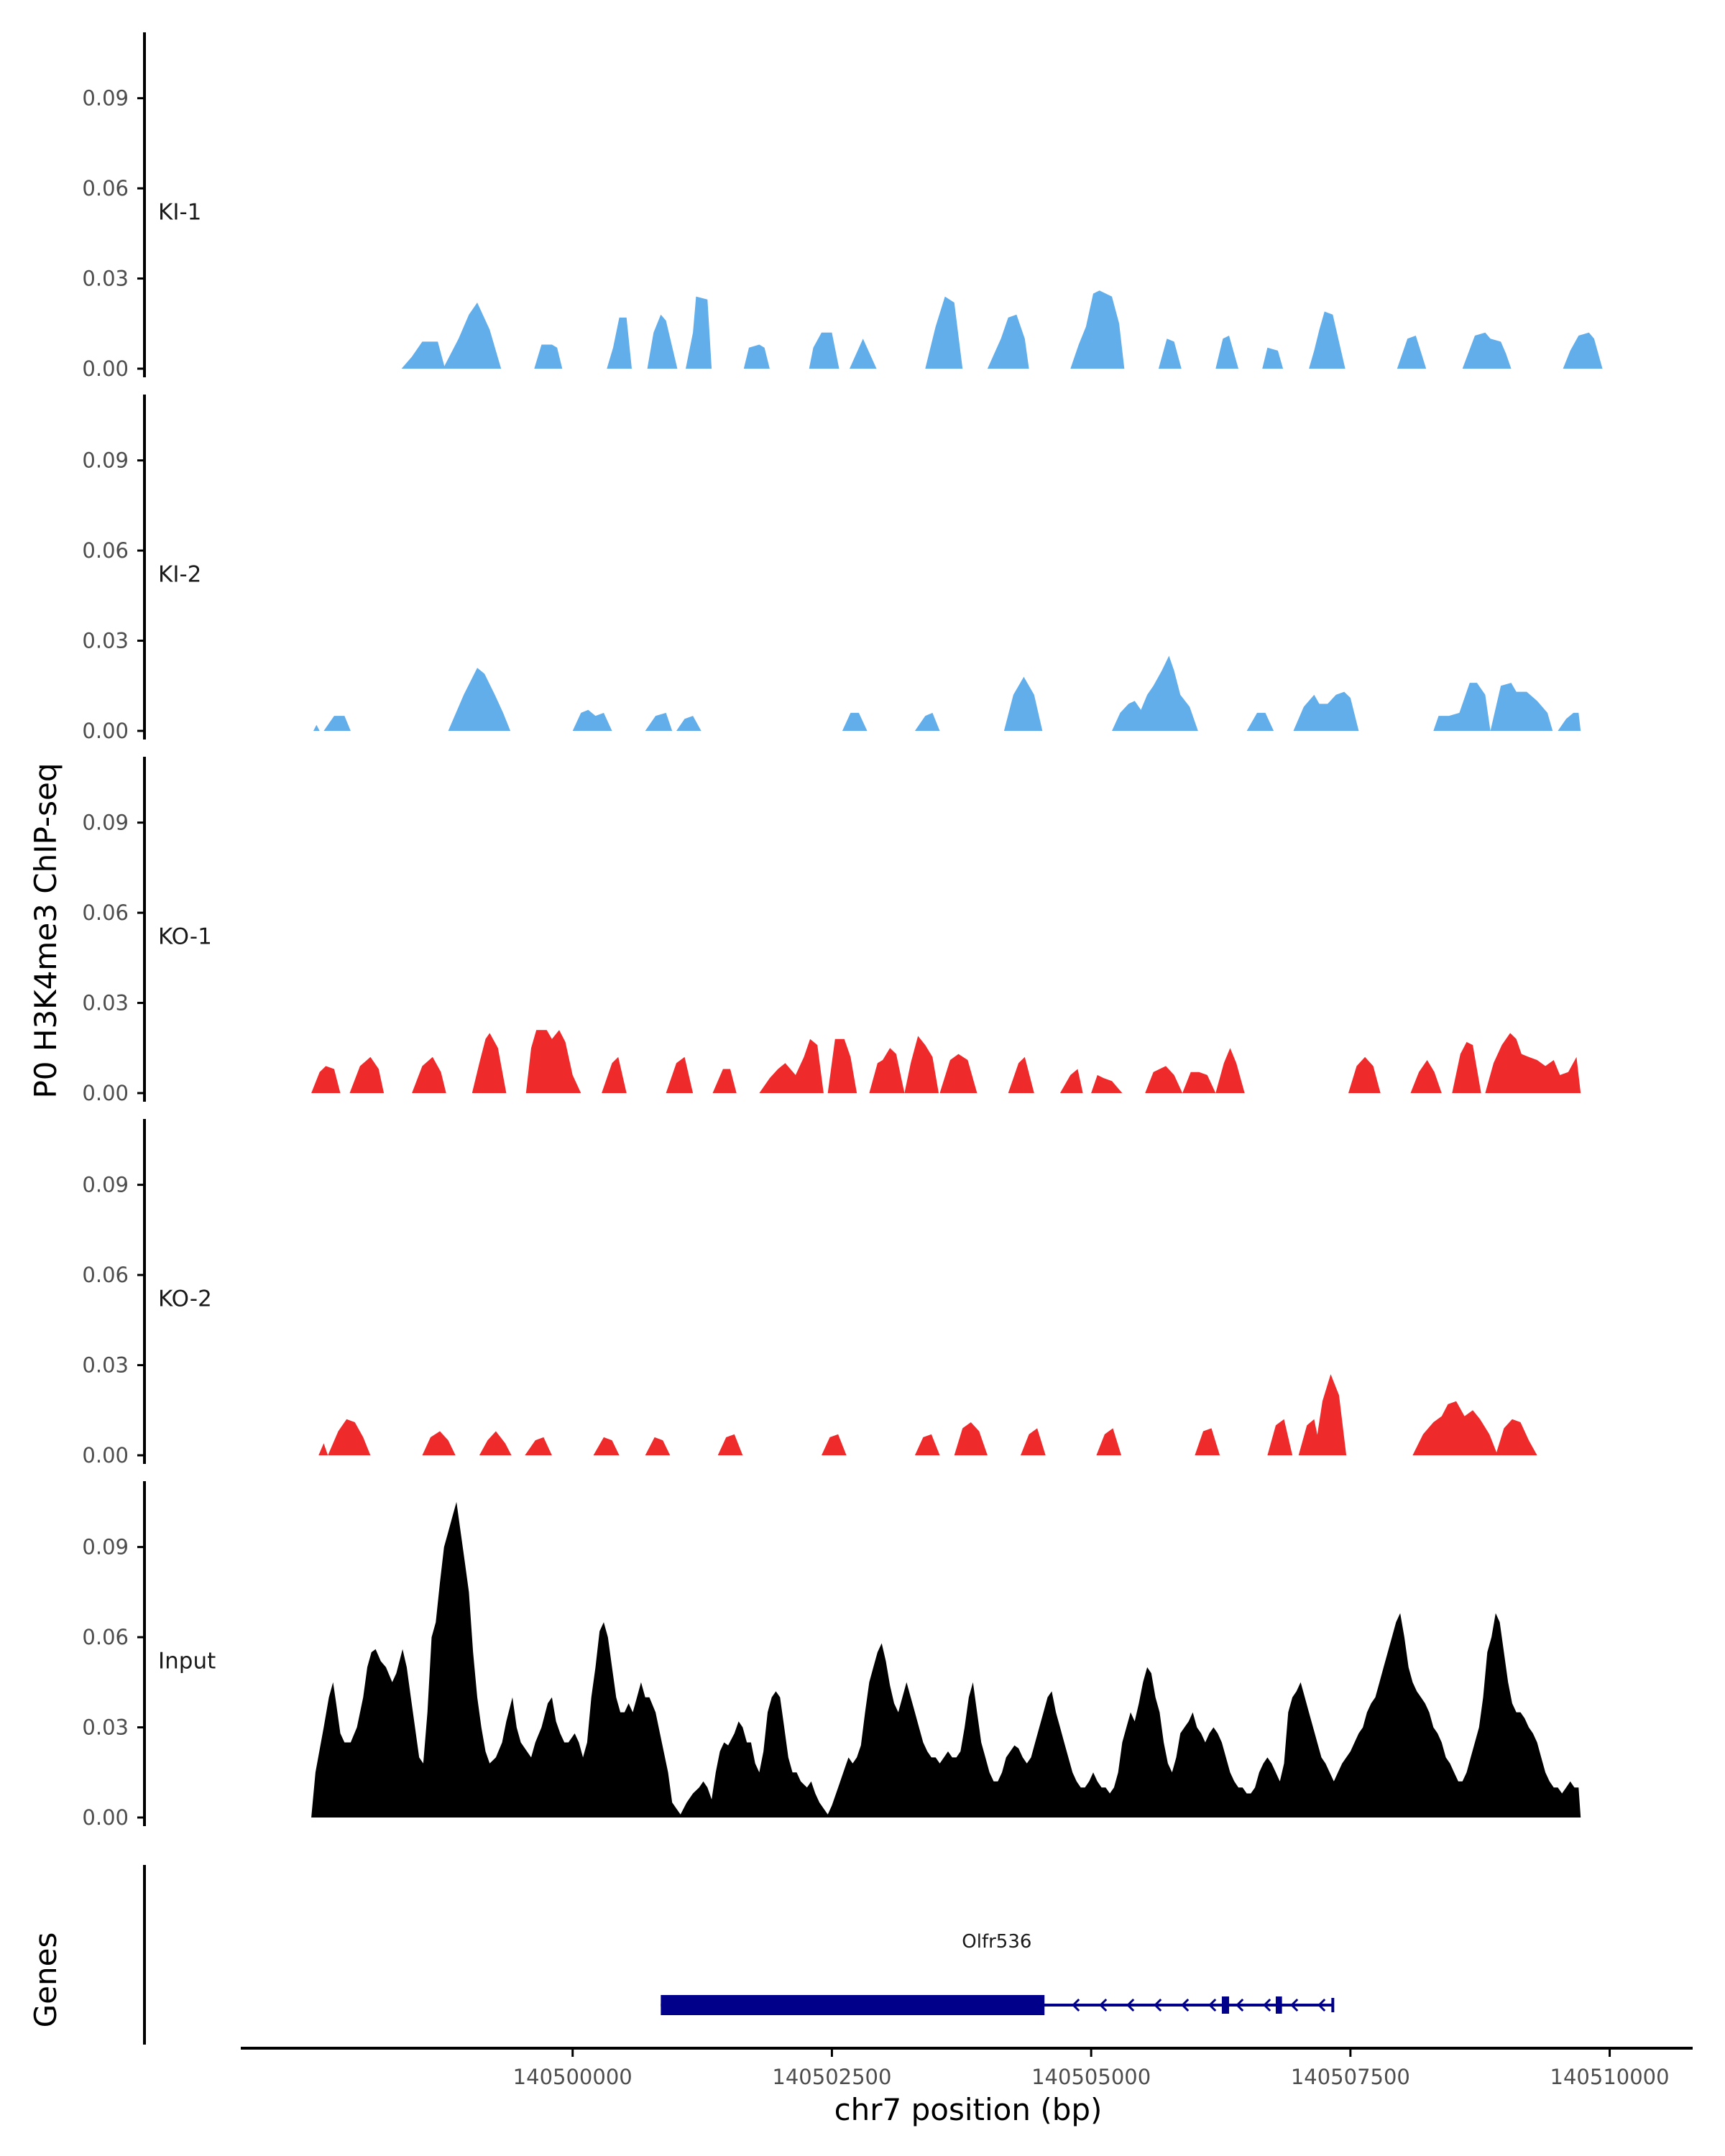  What do you see at coordinates (179, 575) in the screenshot?
I see `track-label: KI-2` at bounding box center [179, 575].